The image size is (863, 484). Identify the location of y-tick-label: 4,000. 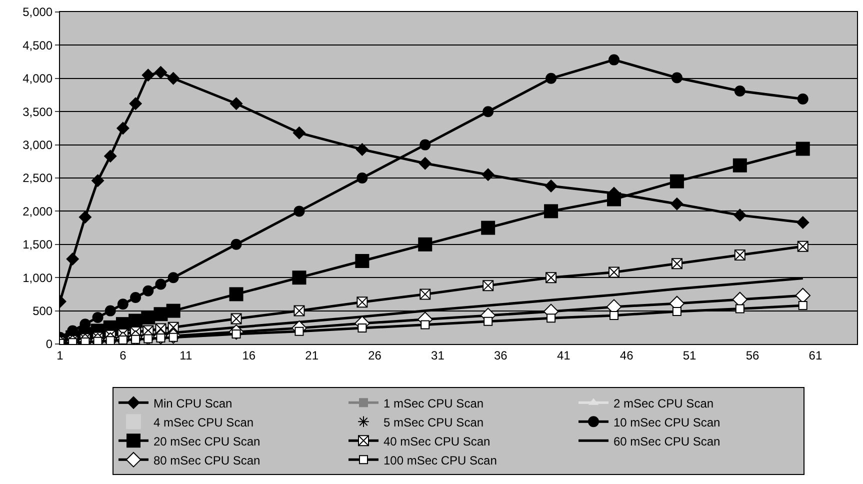
(37, 79).